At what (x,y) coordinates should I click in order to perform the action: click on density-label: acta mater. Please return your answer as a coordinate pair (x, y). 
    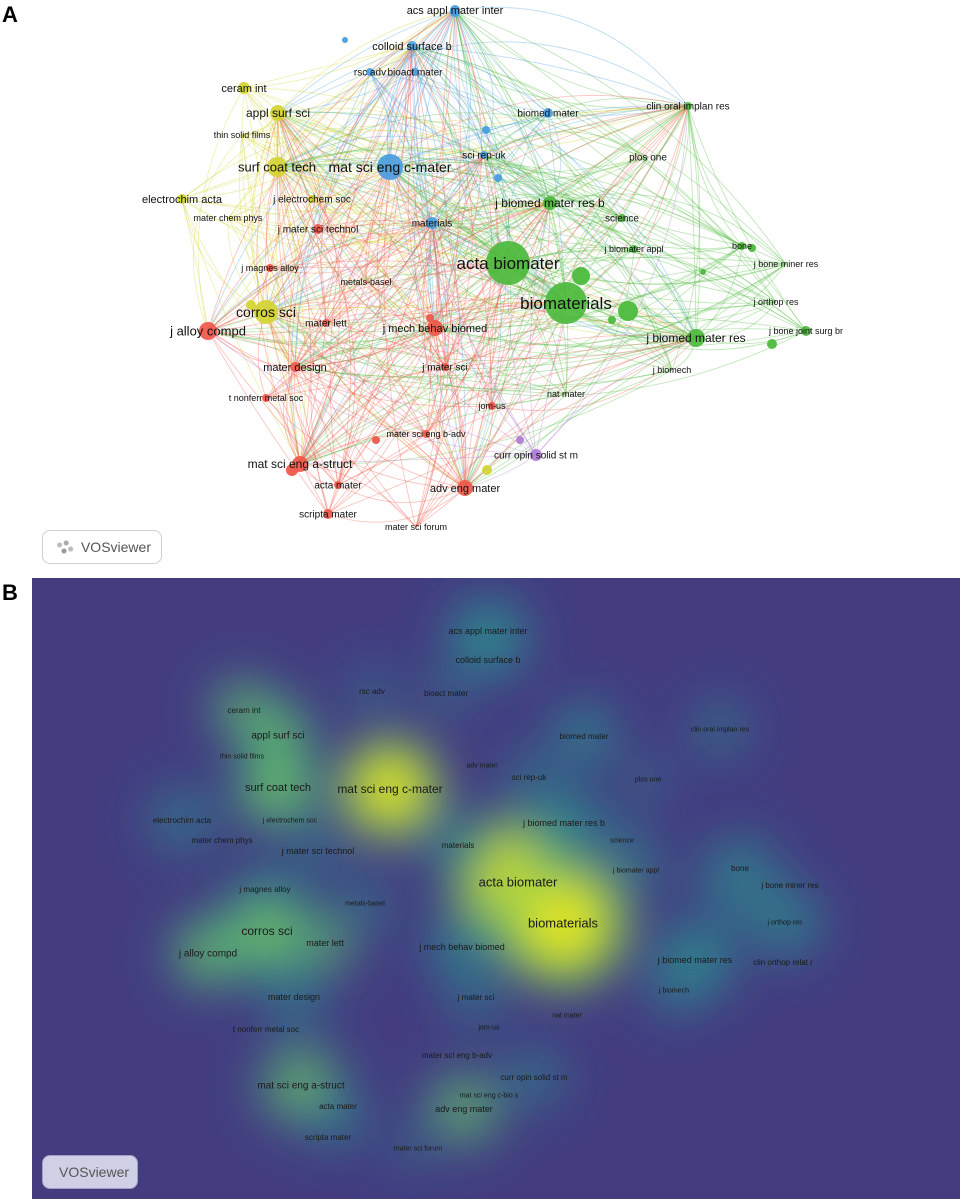
    Looking at the image, I should click on (338, 1106).